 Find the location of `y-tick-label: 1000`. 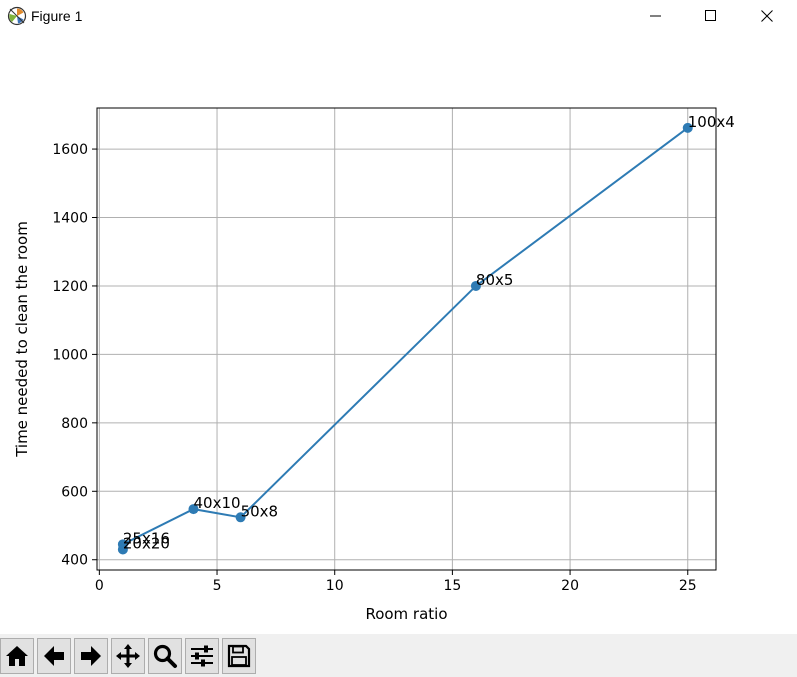

y-tick-label: 1000 is located at coordinates (70, 355).